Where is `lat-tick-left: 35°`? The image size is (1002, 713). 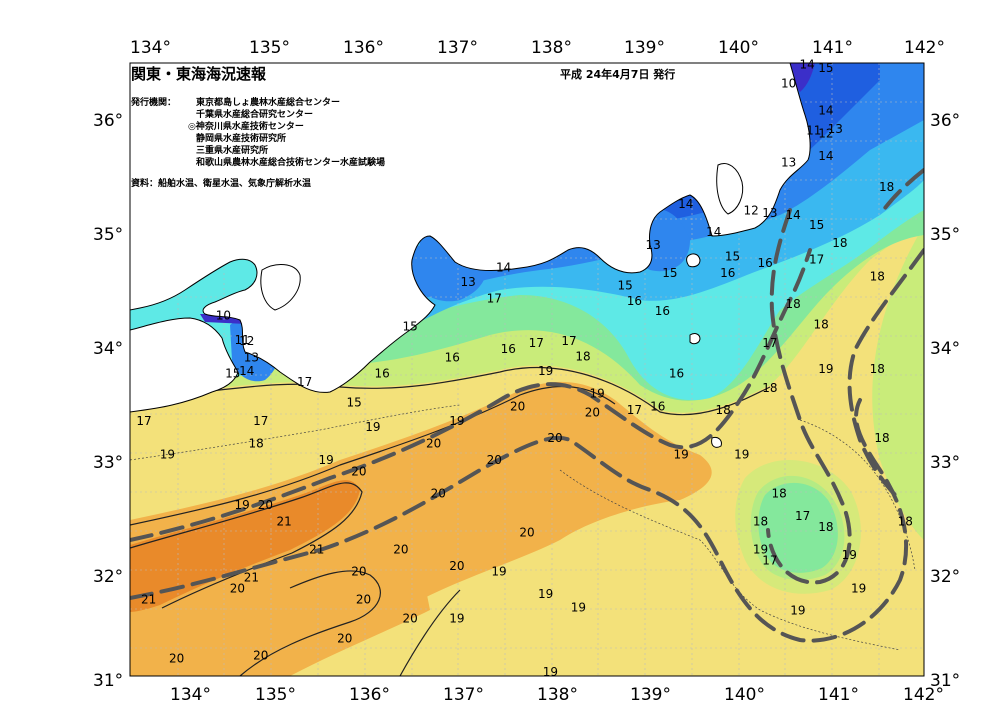 lat-tick-left: 35° is located at coordinates (108, 235).